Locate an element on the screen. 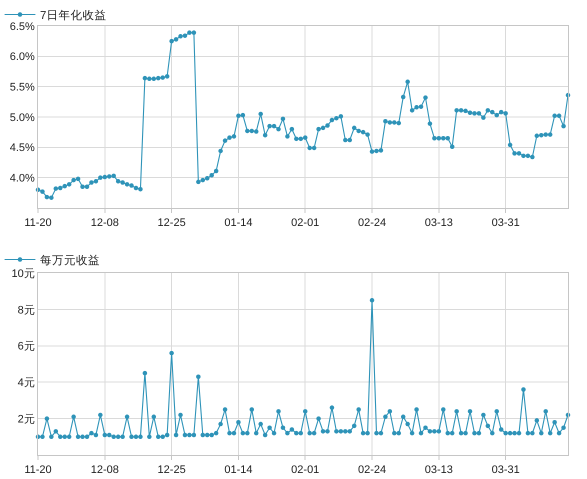 Image resolution: width=587 pixels, height=479 pixels. y-tick-label: 6元 is located at coordinates (26, 346).